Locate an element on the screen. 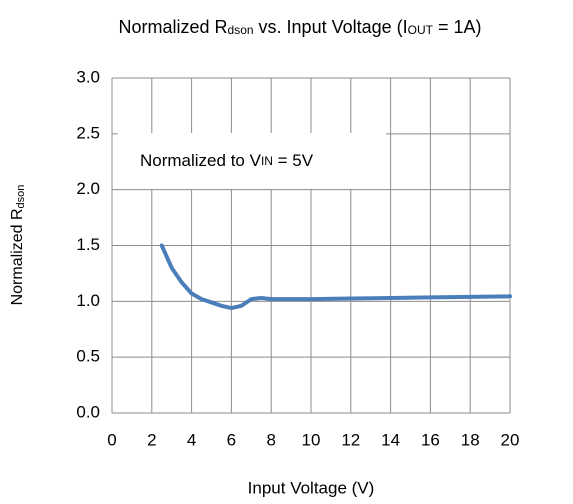 Image resolution: width=573 pixels, height=504 pixels. y-tick-label: 1.5 is located at coordinates (88, 244).